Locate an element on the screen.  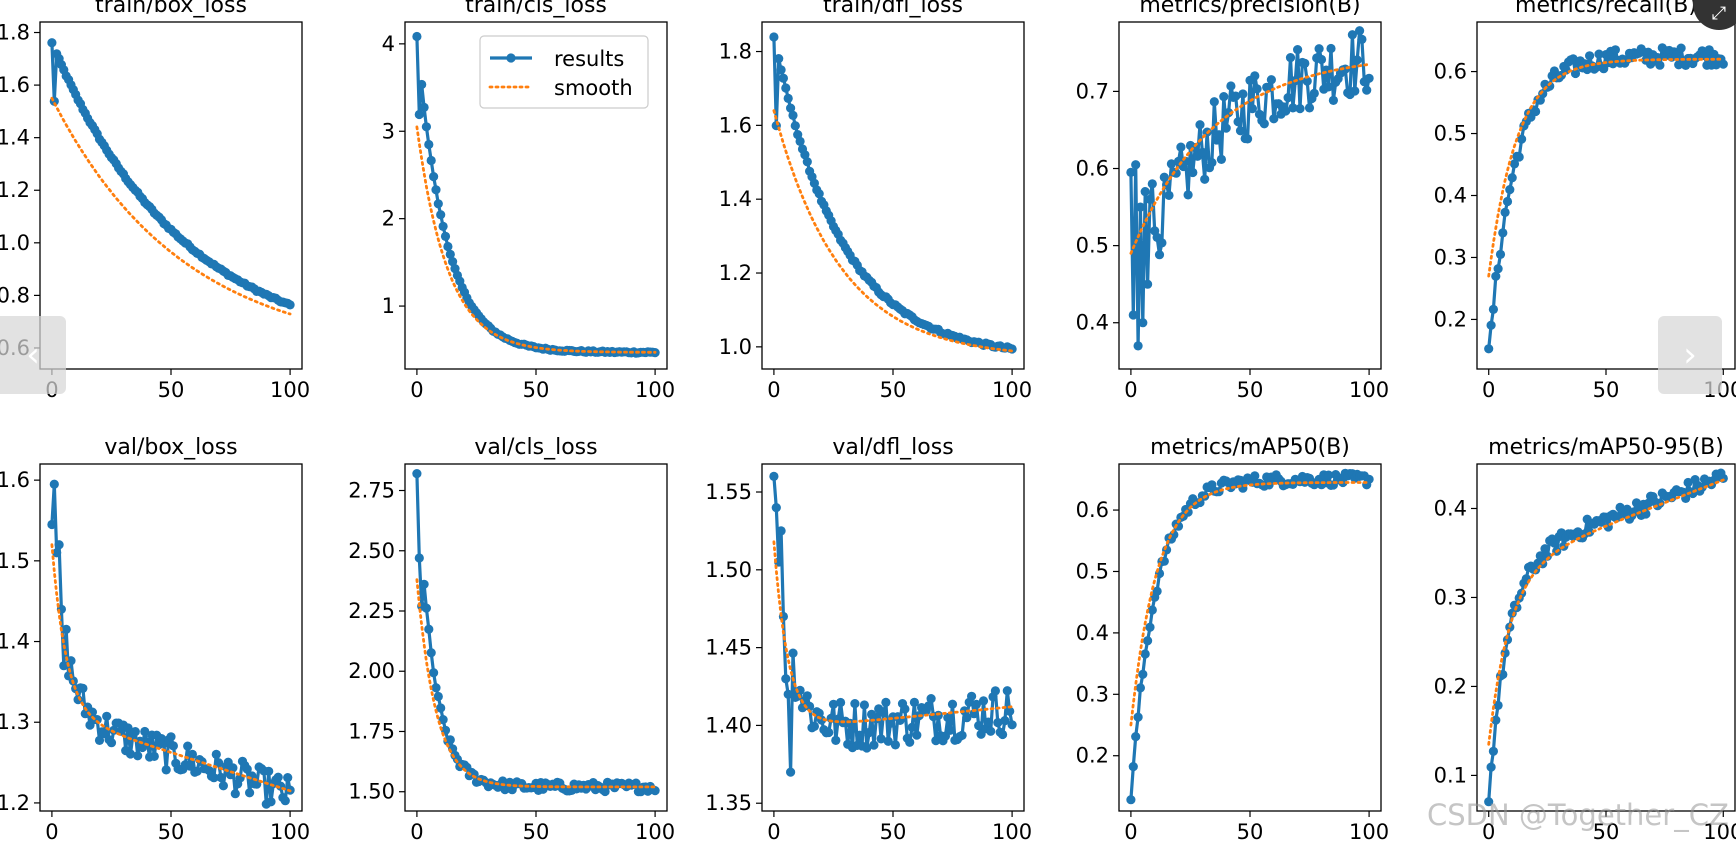
expand-icon: ⤢ is located at coordinates (1719, 13).